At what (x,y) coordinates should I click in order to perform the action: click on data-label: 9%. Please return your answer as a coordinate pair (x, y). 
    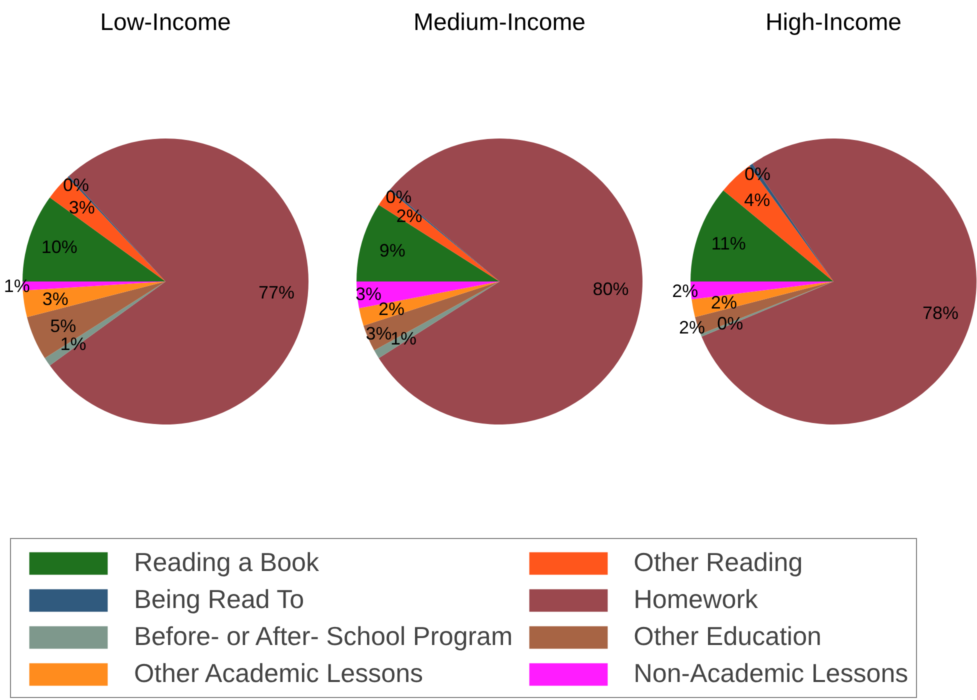
    Looking at the image, I should click on (392, 250).